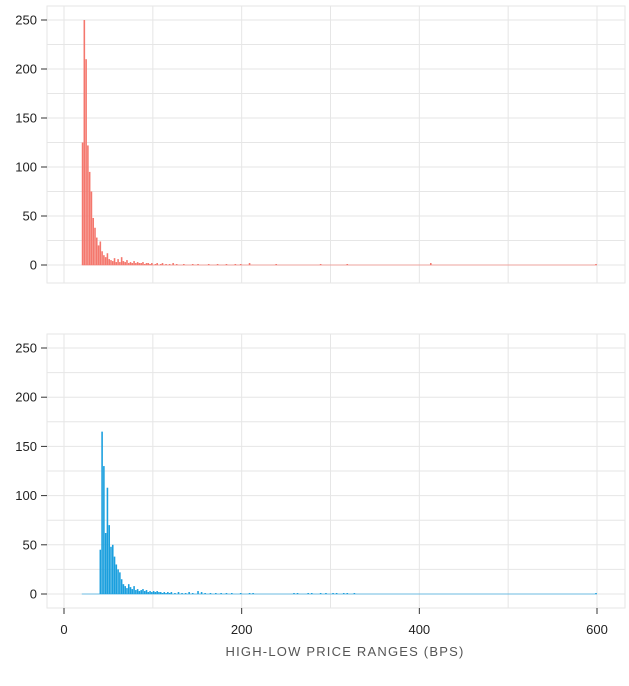 This screenshot has height=686, width=629. What do you see at coordinates (26, 167) in the screenshot?
I see `top-y-tick-label: 100` at bounding box center [26, 167].